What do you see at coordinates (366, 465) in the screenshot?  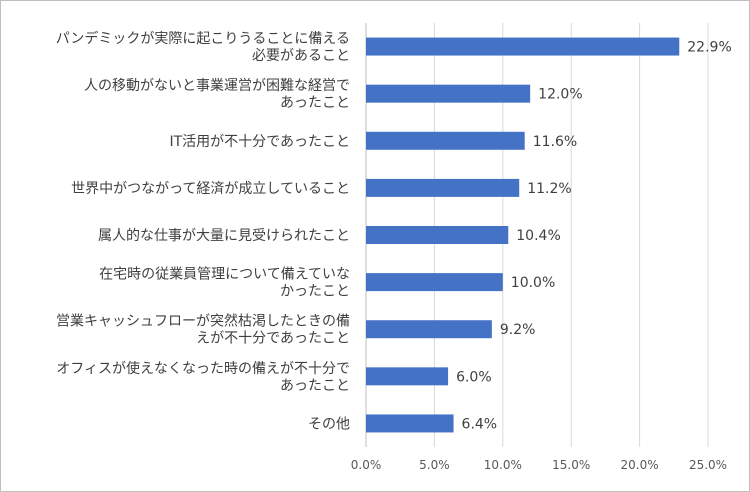 I see `x-tick-label: 0.0%` at bounding box center [366, 465].